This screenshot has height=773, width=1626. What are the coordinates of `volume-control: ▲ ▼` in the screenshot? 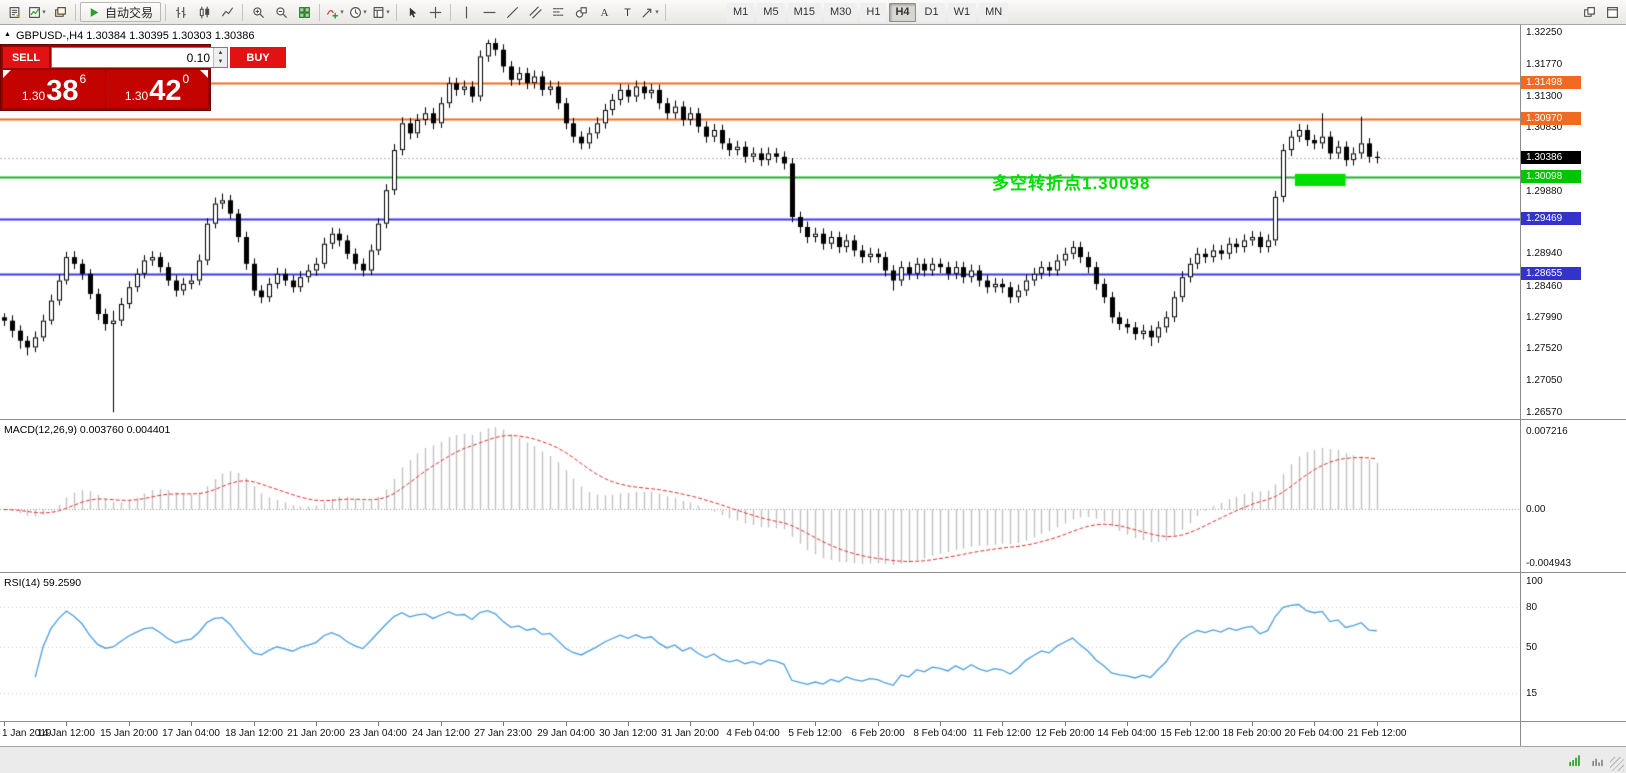 It's located at (139, 57).